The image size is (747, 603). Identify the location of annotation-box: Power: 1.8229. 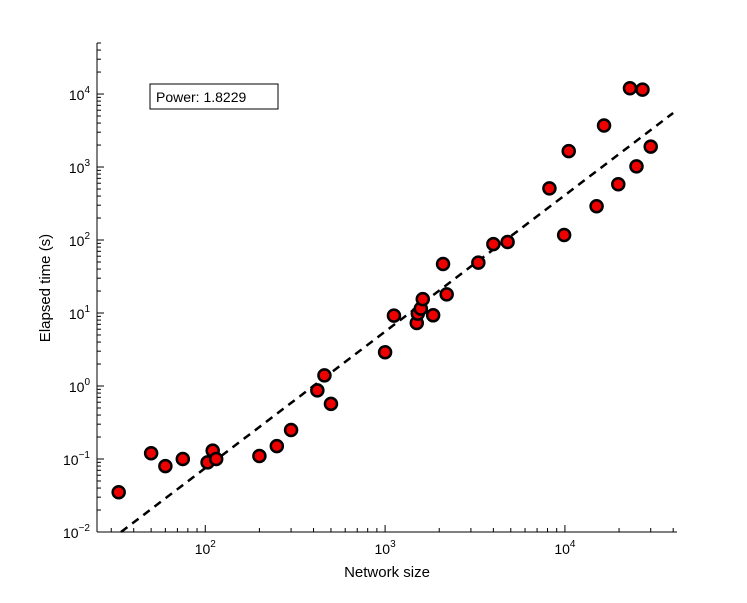
(214, 96).